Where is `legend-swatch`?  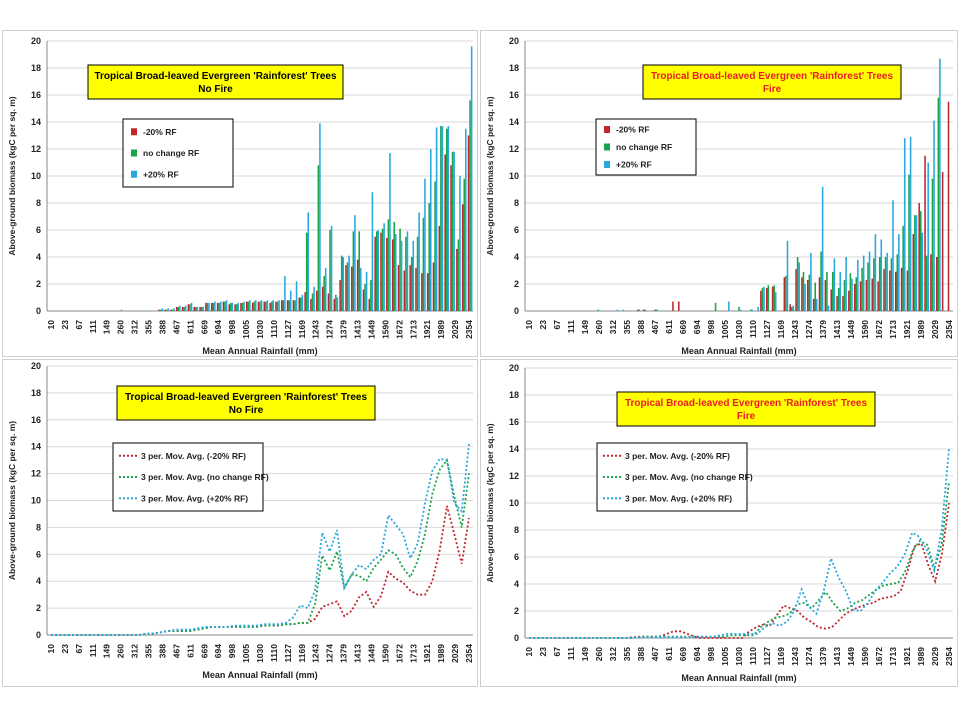 legend-swatch is located at coordinates (607, 147).